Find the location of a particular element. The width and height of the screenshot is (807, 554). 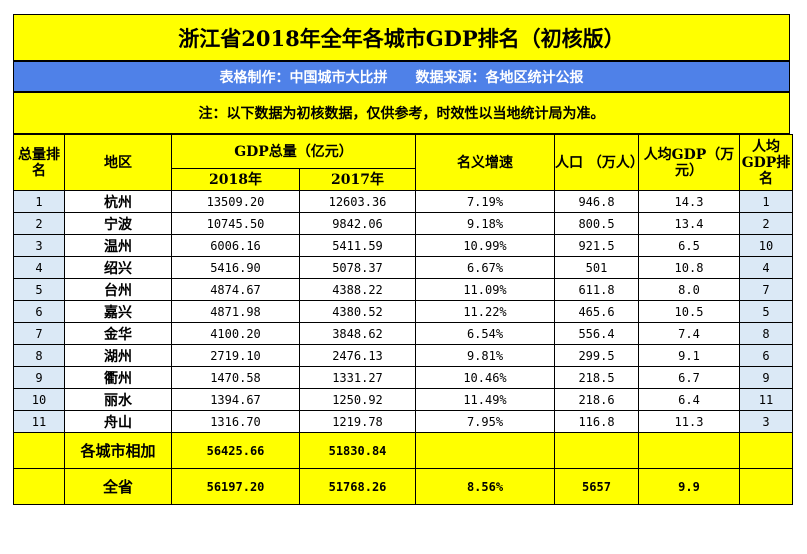

sum-growth-cell is located at coordinates (485, 450).